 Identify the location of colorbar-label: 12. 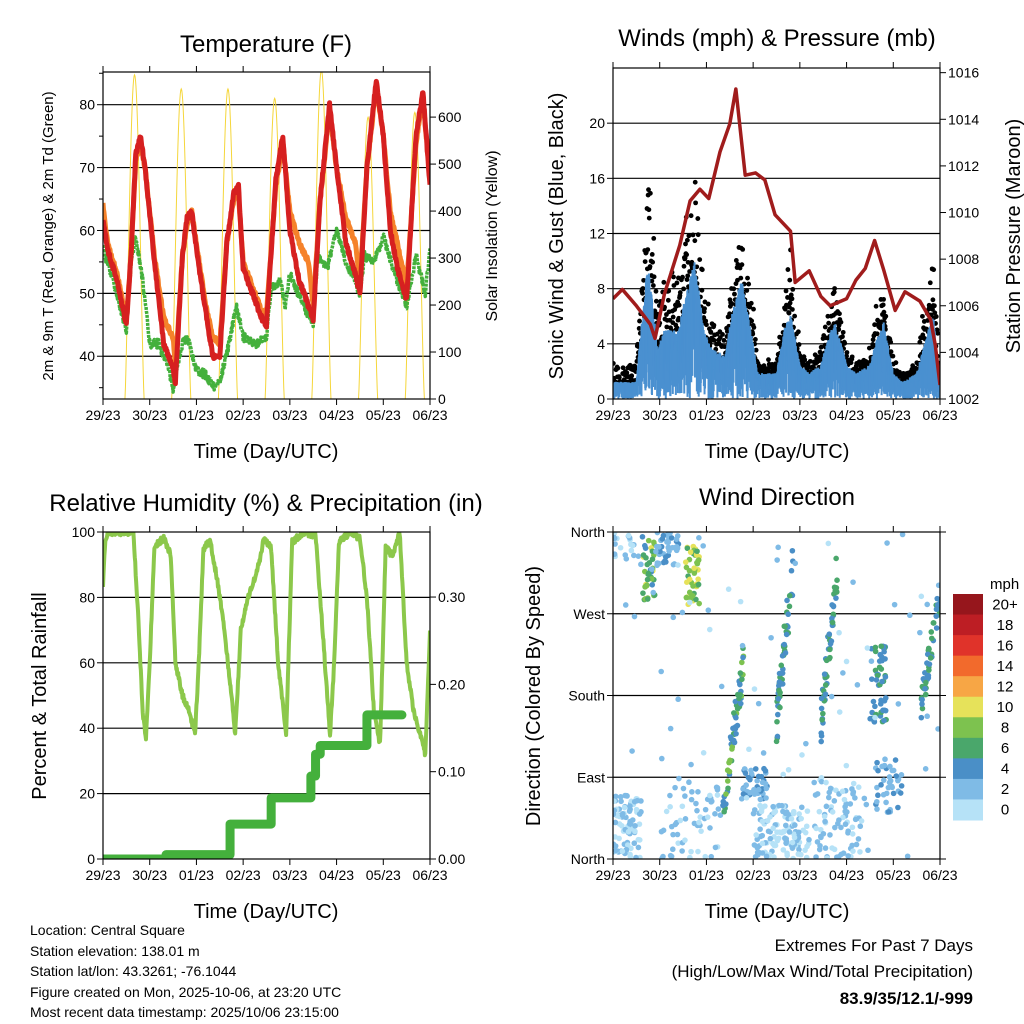
(1005, 686).